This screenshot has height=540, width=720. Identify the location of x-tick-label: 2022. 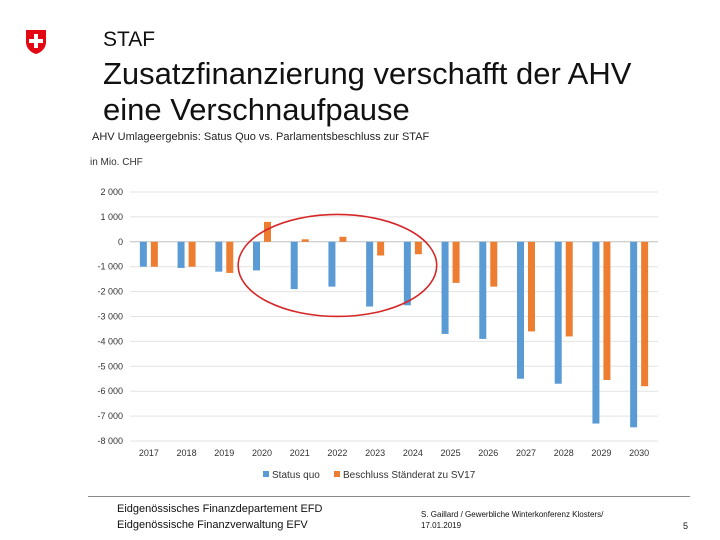
(337, 453).